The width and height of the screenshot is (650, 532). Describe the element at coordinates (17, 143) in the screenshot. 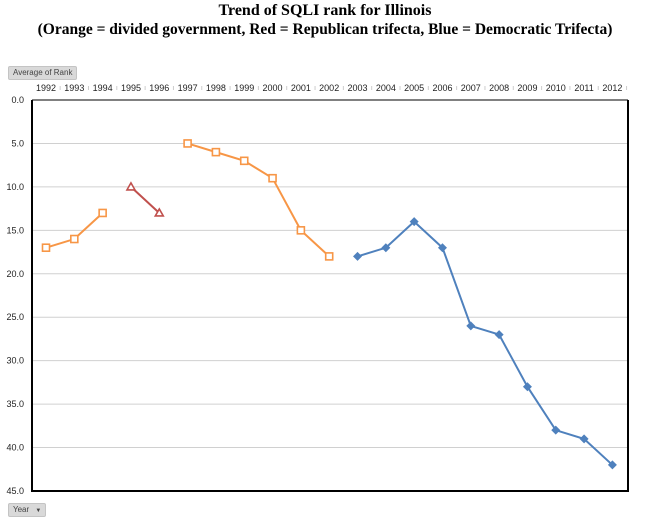

I see `y-tick-label: 5.0` at that location.